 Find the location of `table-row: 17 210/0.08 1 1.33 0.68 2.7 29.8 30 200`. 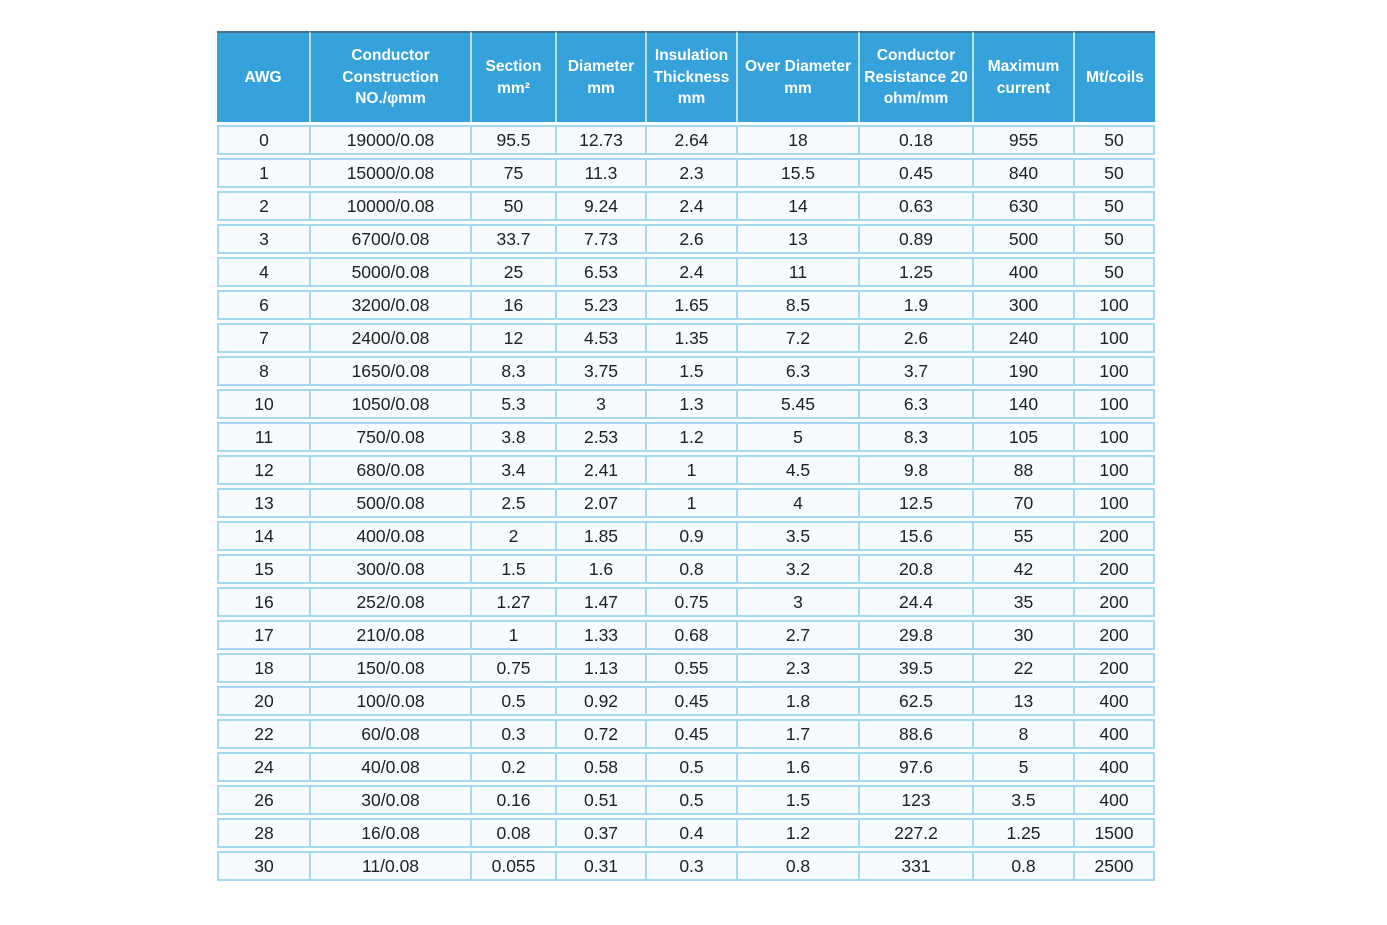

table-row: 17 210/0.08 1 1.33 0.68 2.7 29.8 30 200 is located at coordinates (686, 635).